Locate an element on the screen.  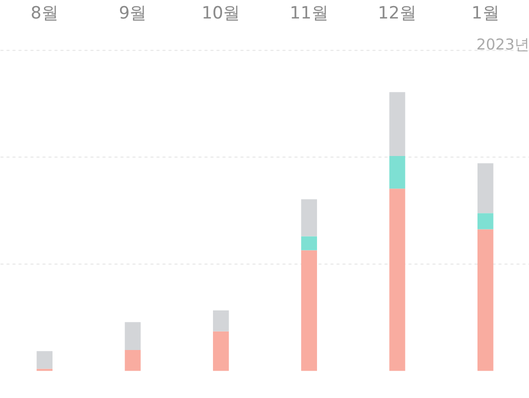
text: 2023년 is located at coordinates (502, 45).